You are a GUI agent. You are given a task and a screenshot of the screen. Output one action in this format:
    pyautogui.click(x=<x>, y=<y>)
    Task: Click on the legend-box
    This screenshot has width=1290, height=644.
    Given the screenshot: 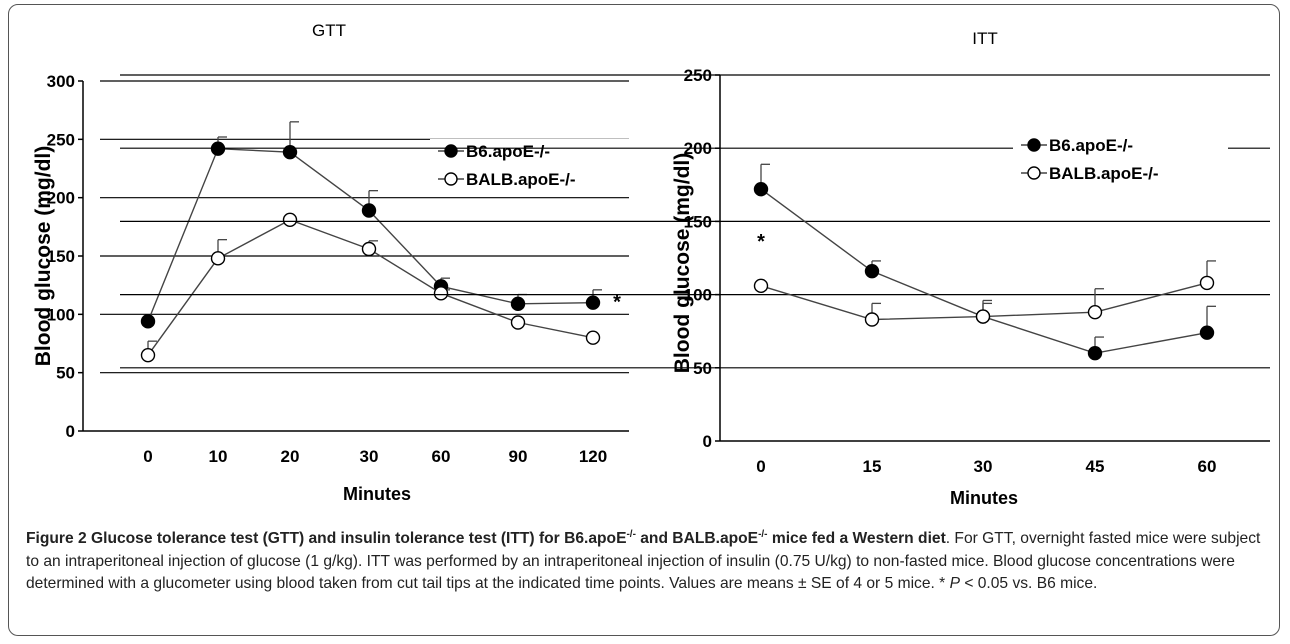 What is the action you would take?
    pyautogui.click(x=1120, y=161)
    